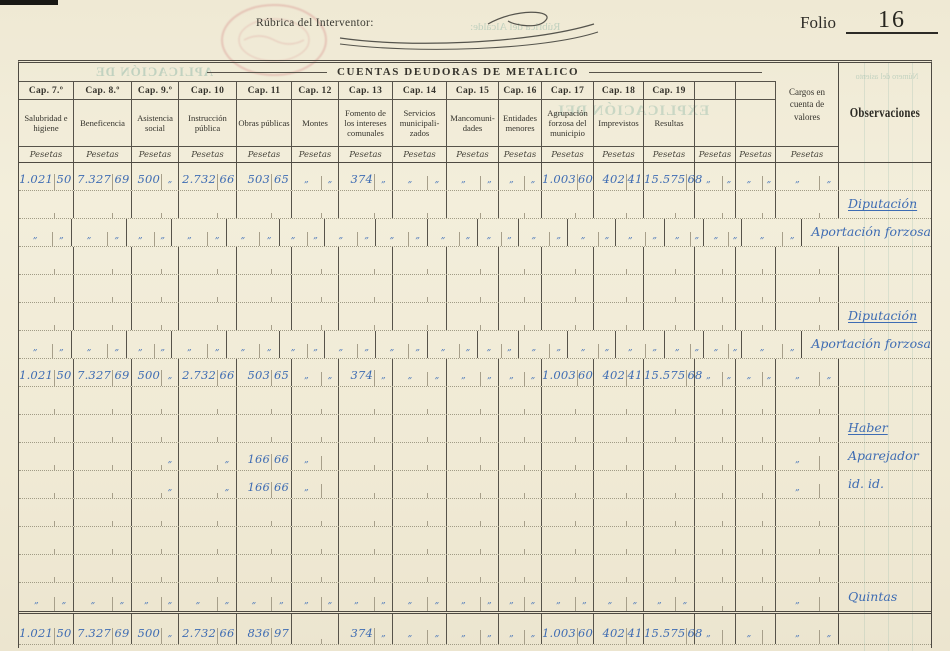 The width and height of the screenshot is (950, 651). I want to click on column-cap-label: Cap. 13, so click(365, 91).